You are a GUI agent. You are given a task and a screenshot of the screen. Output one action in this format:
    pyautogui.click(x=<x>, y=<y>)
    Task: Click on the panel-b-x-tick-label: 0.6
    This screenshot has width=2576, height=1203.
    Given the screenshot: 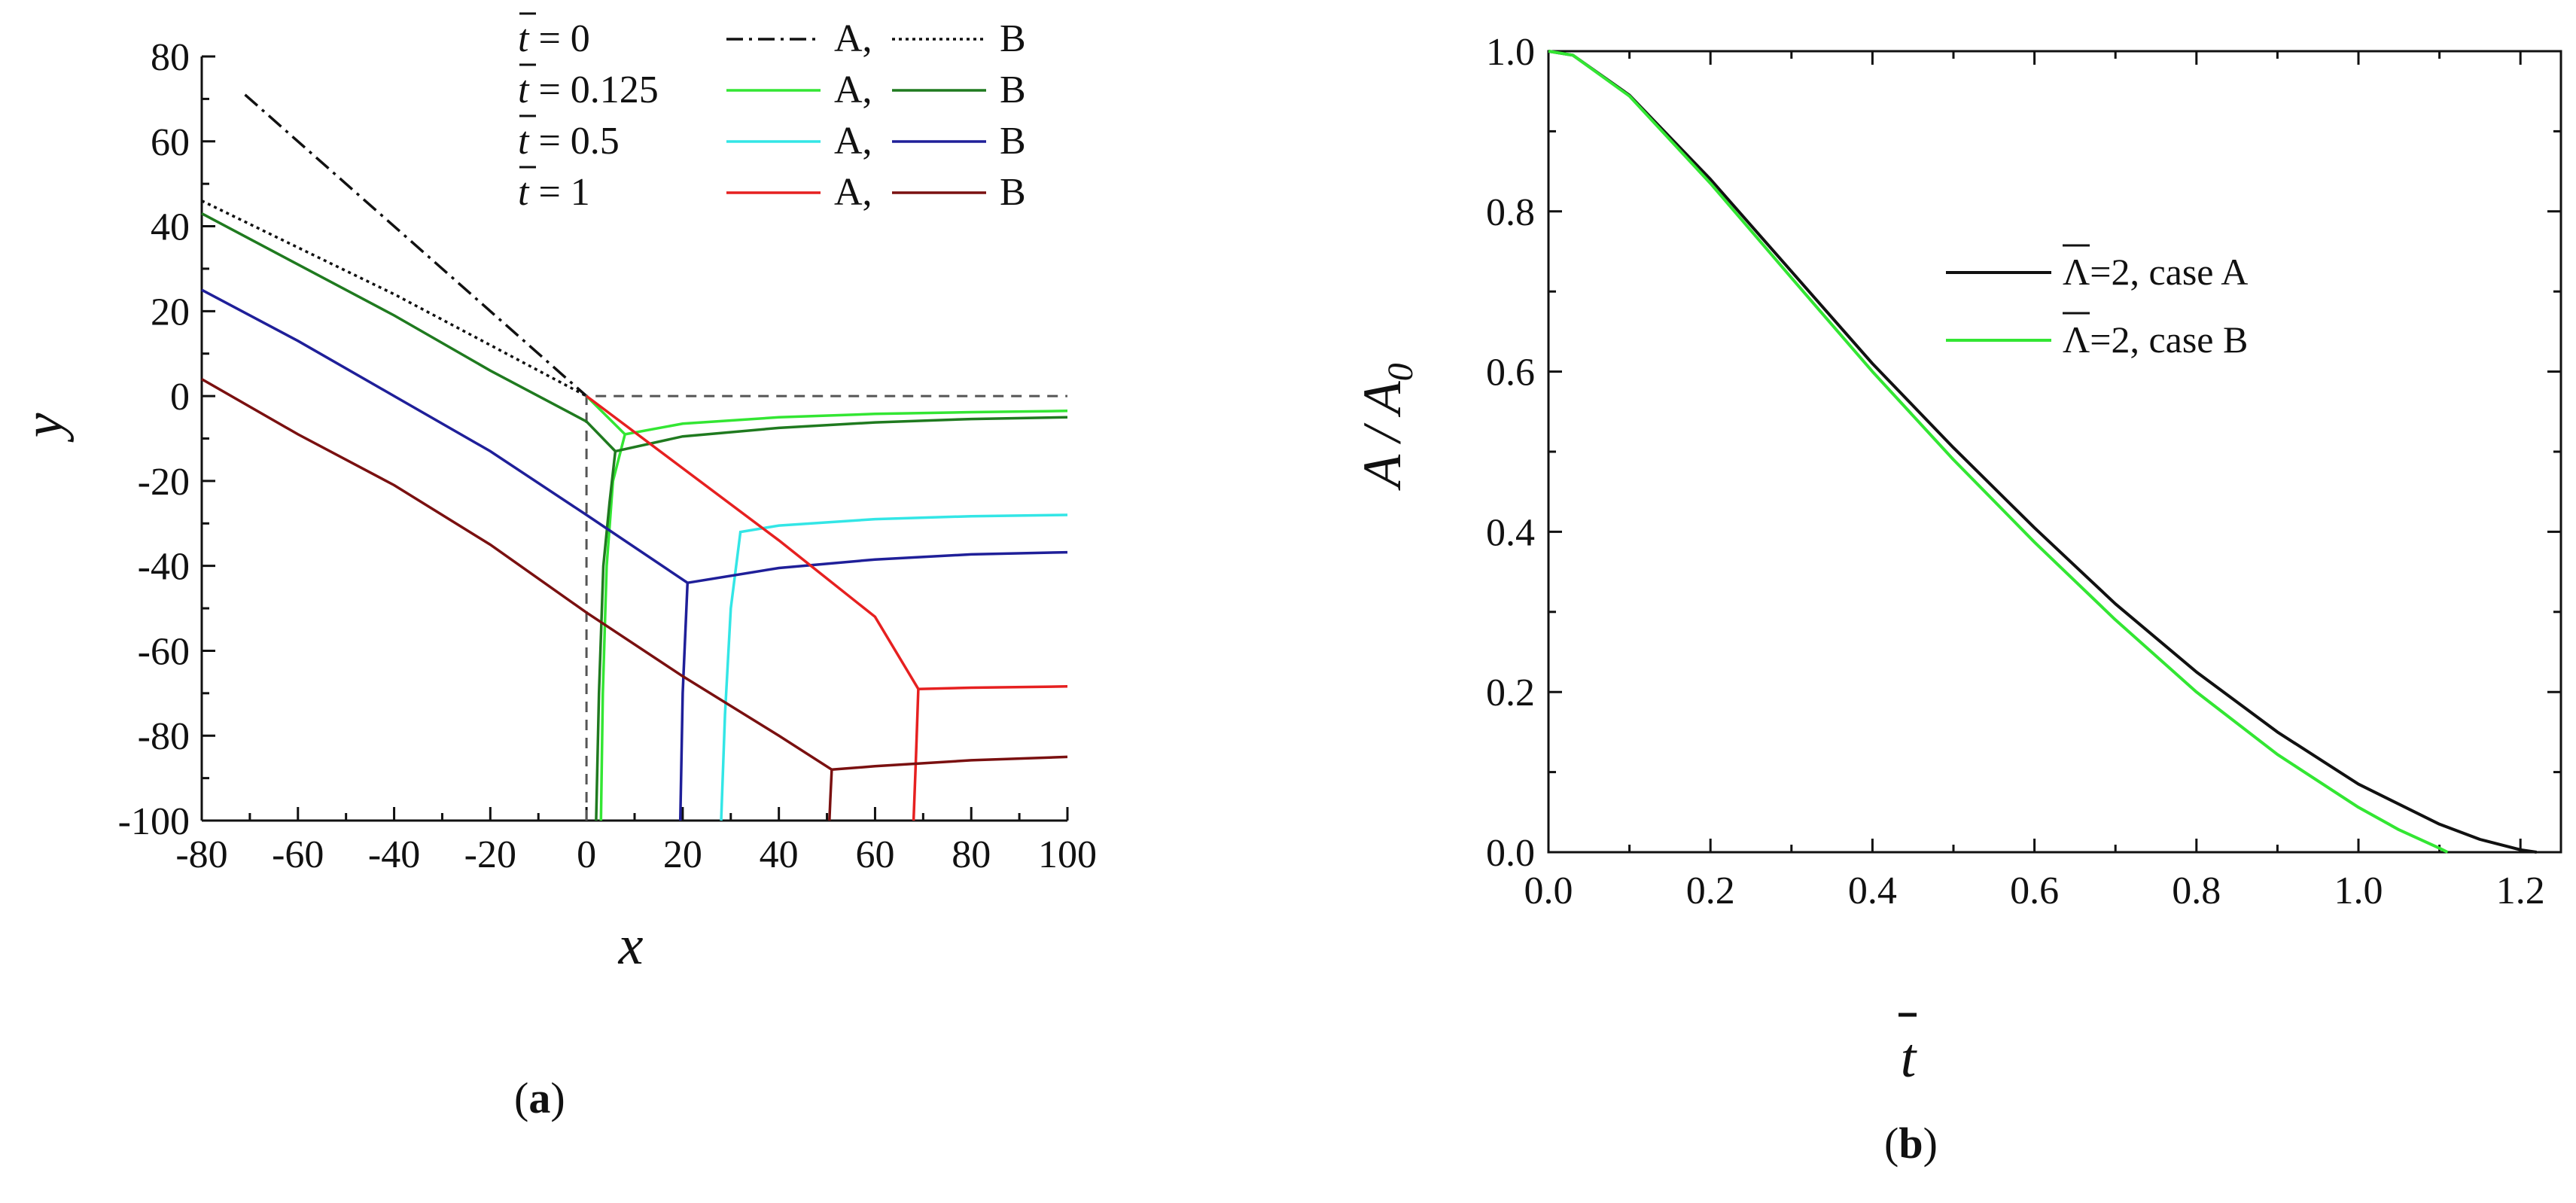 What is the action you would take?
    pyautogui.click(x=2035, y=891)
    